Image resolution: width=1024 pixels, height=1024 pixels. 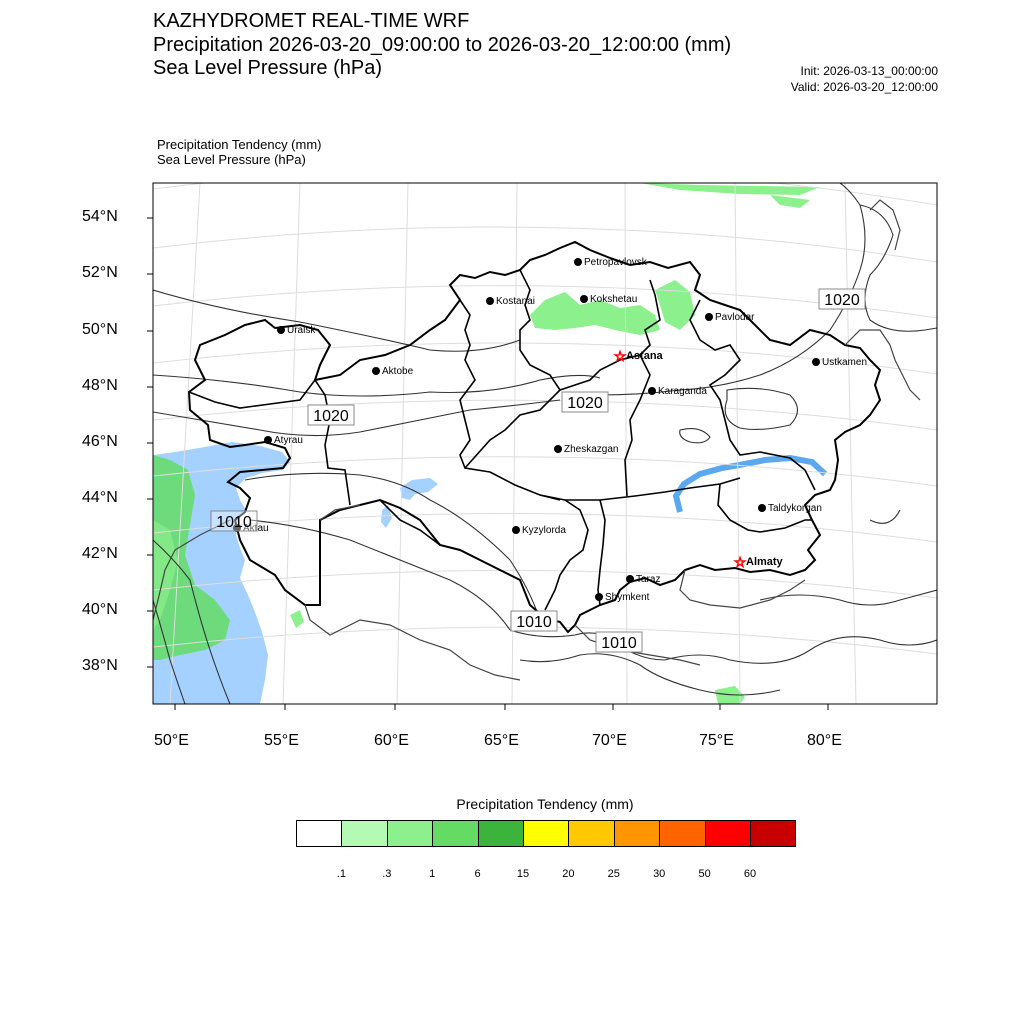 I want to click on city-dot-uralsk, so click(x=281, y=330).